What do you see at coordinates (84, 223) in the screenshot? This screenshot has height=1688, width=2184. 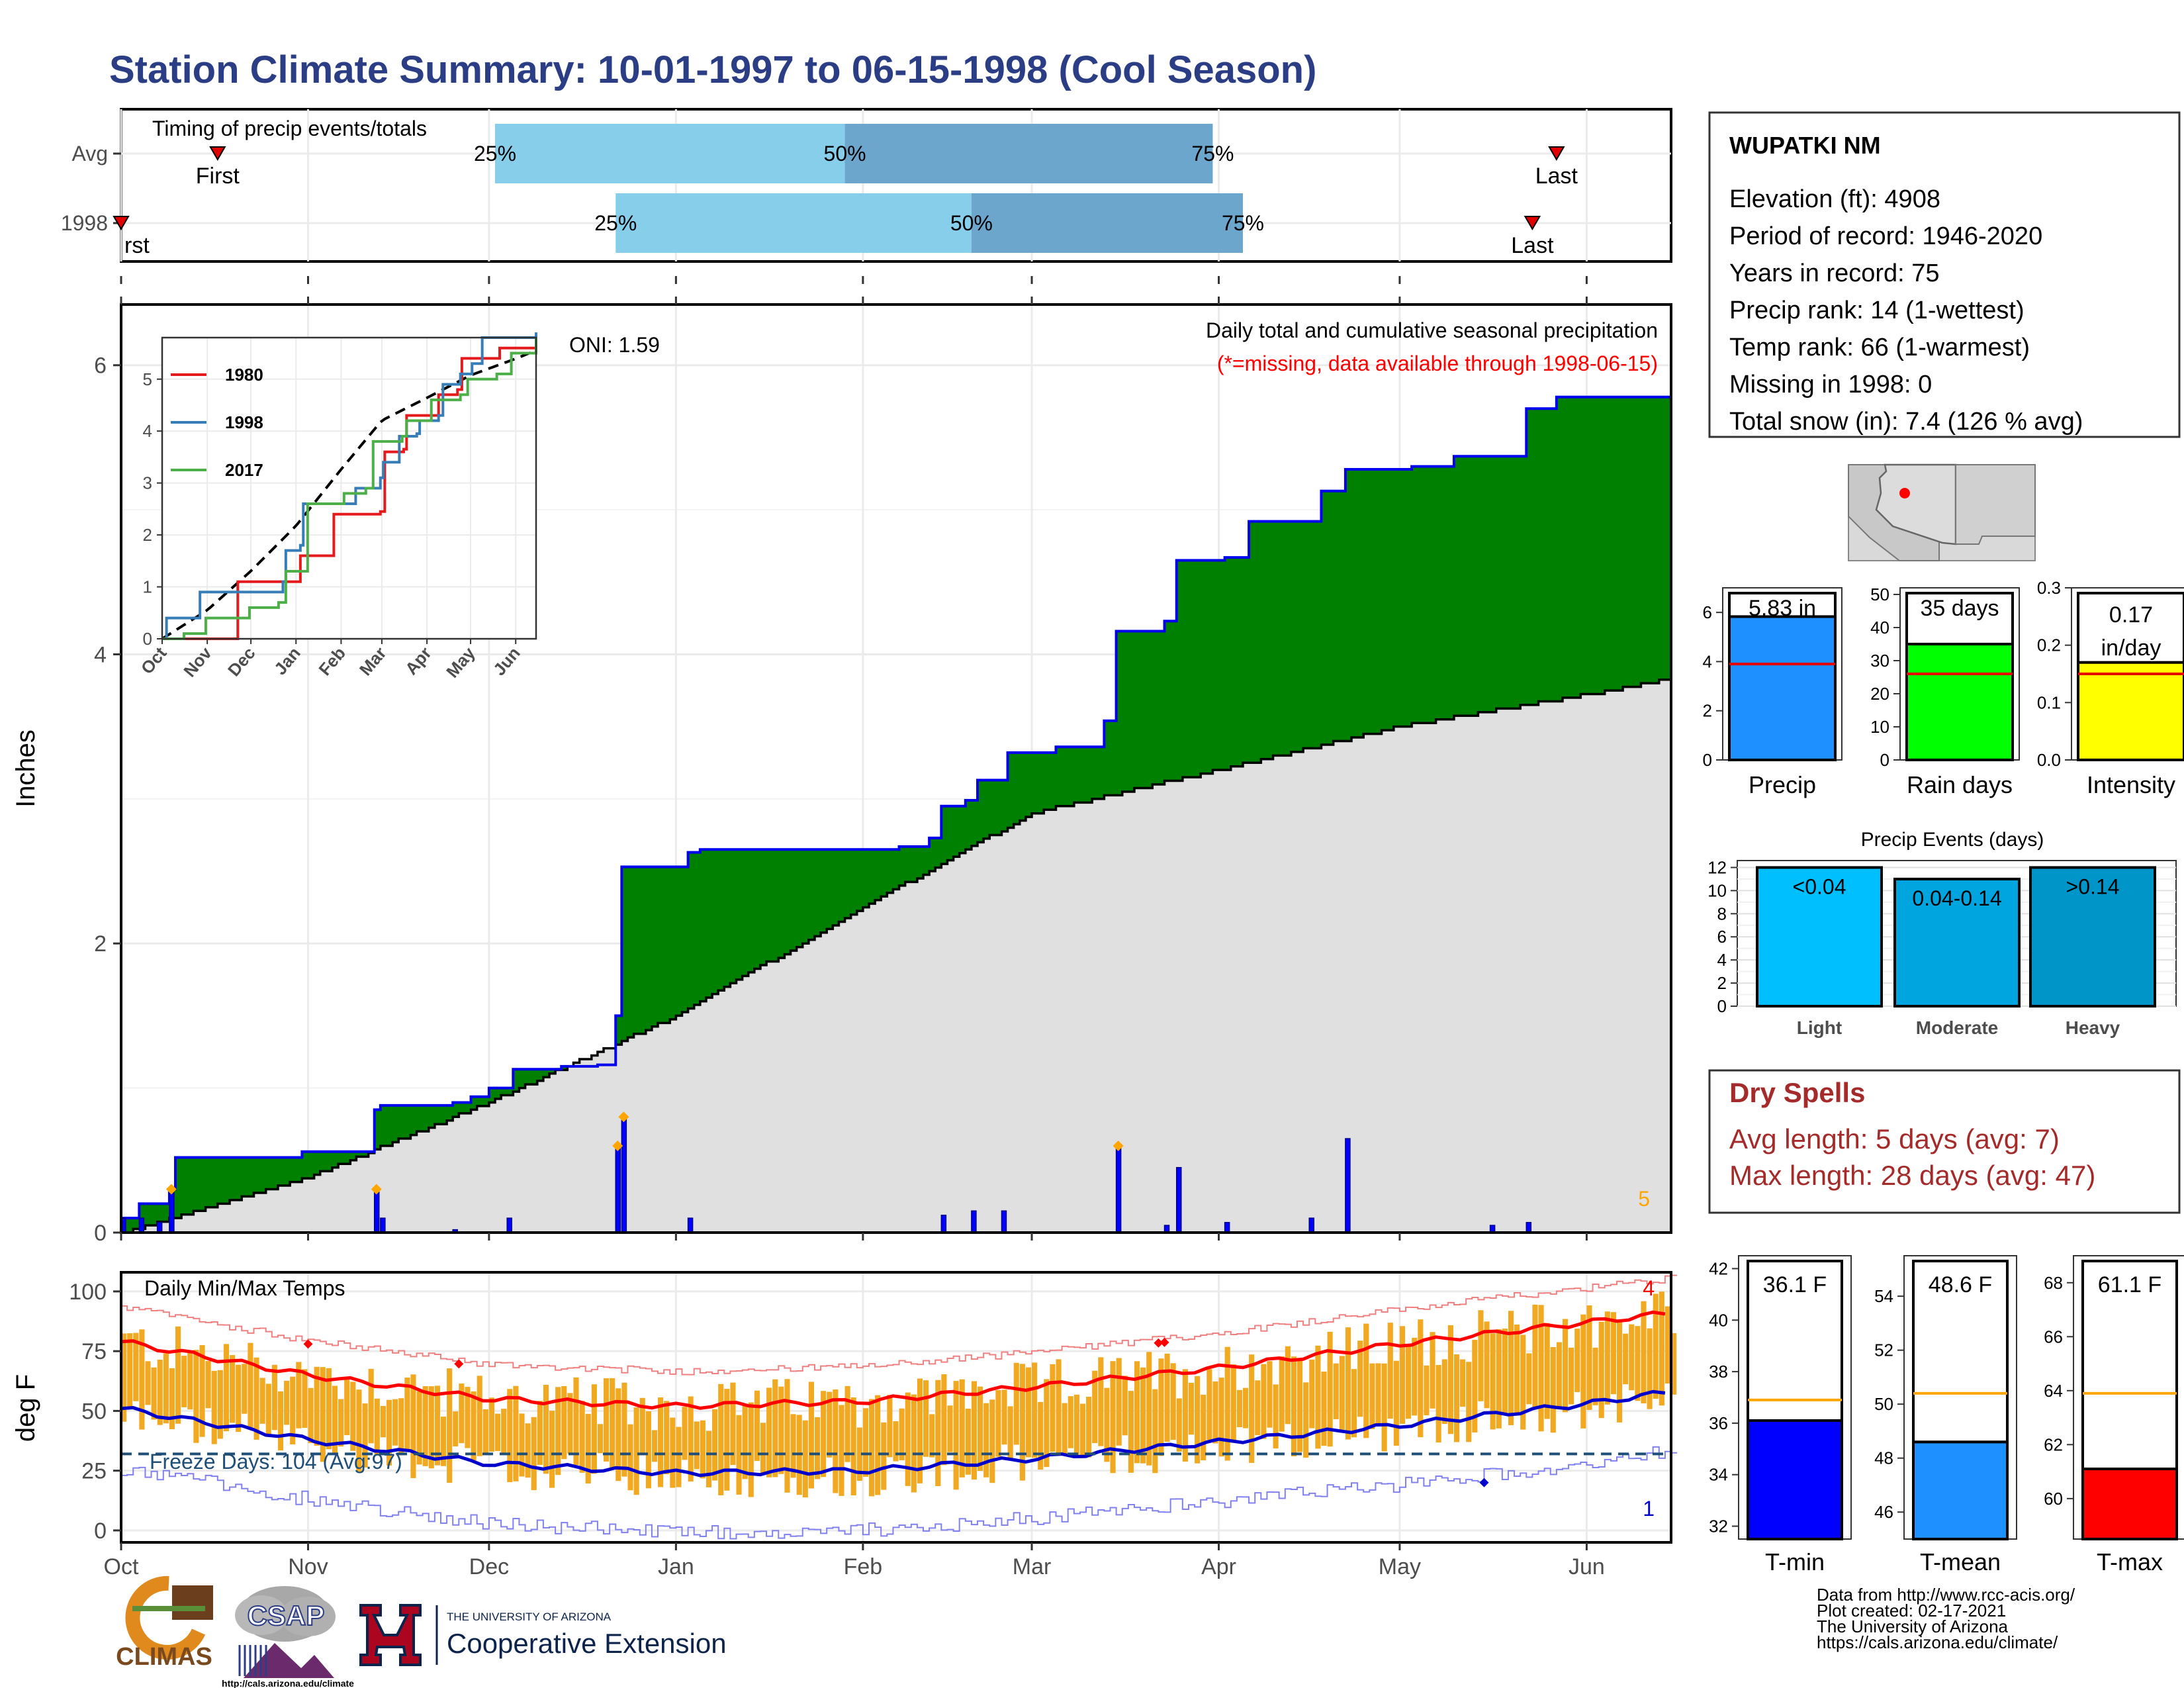 I see `timing-row-label: 1998` at bounding box center [84, 223].